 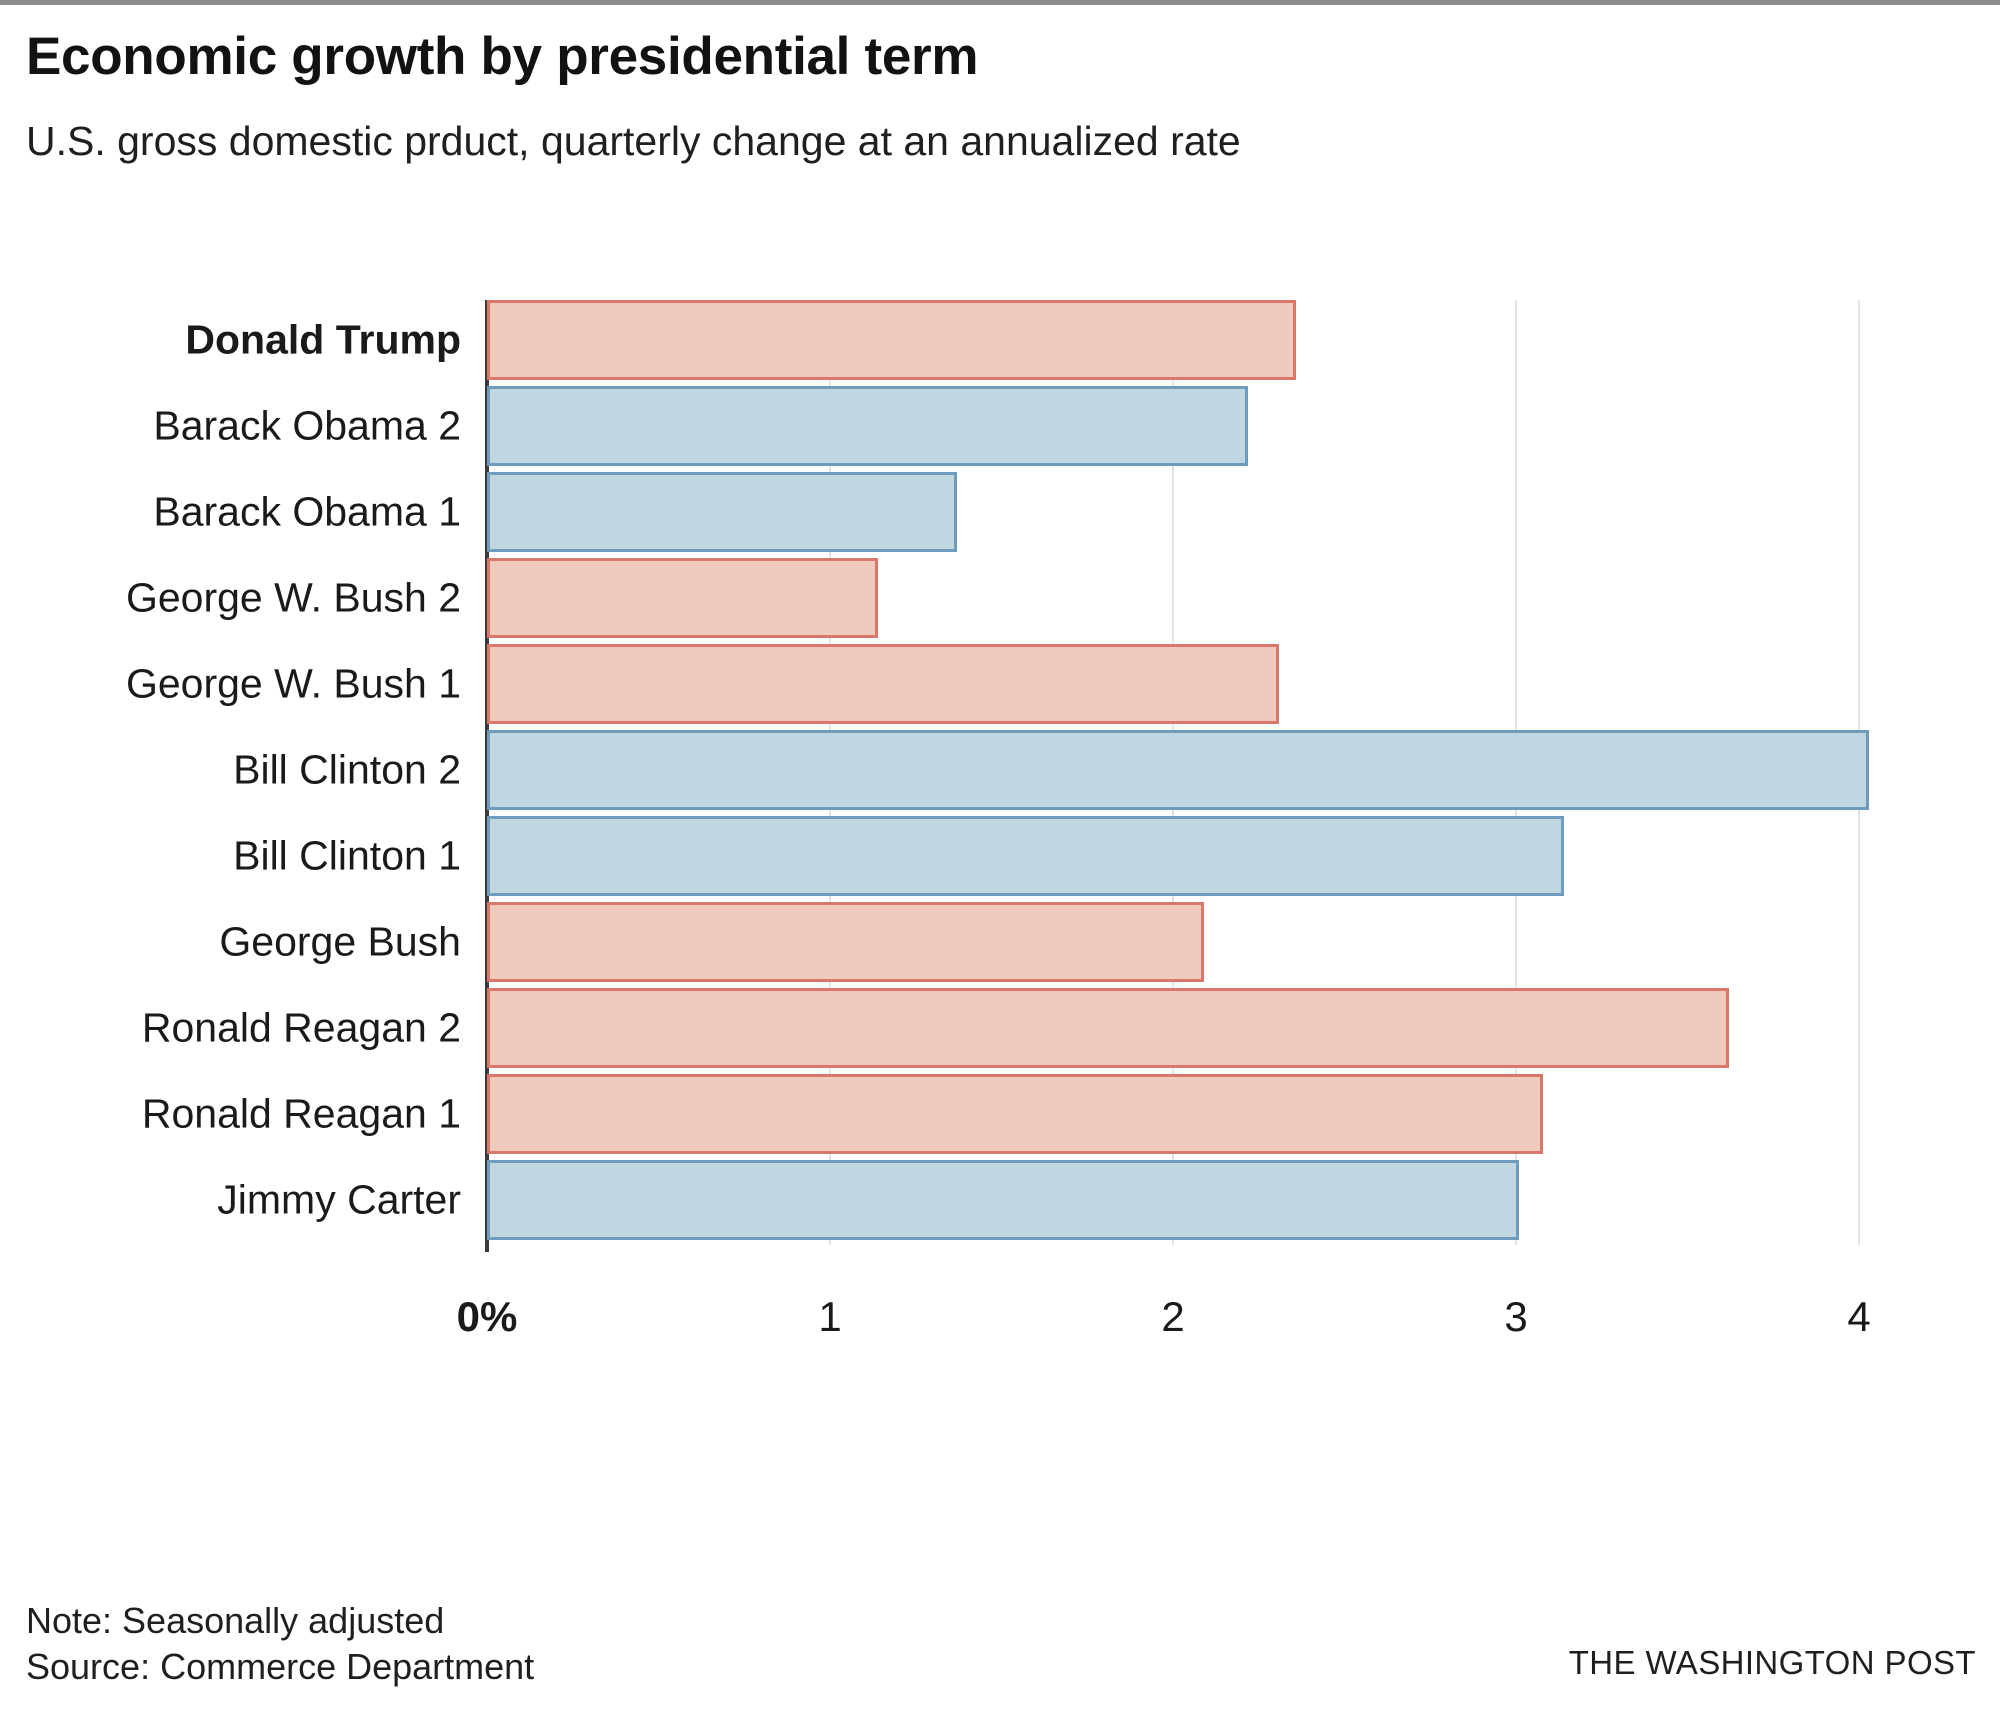 What do you see at coordinates (1173, 1316) in the screenshot?
I see `x-tick-label: 2` at bounding box center [1173, 1316].